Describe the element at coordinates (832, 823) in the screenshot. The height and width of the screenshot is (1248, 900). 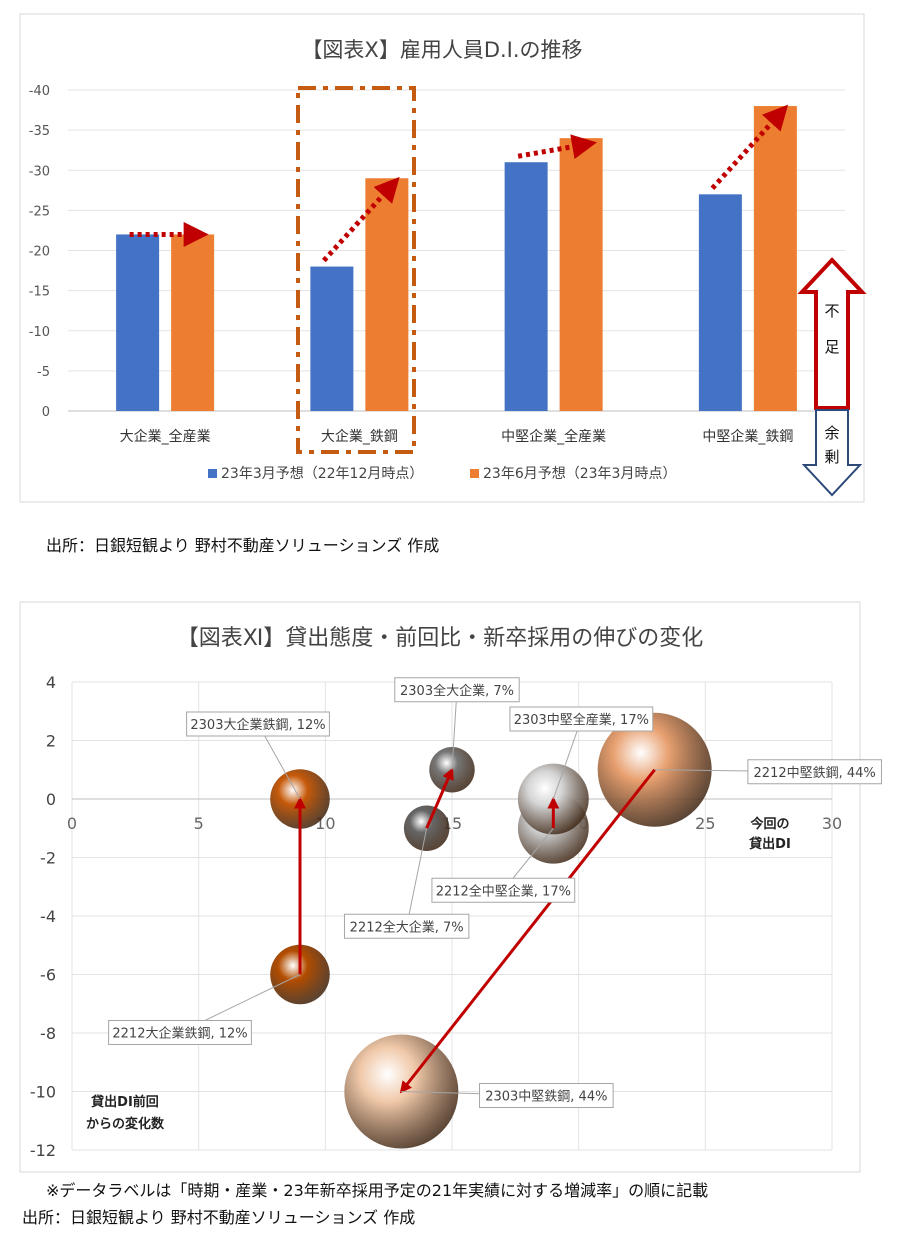
I see `x-tick-label: 30` at that location.